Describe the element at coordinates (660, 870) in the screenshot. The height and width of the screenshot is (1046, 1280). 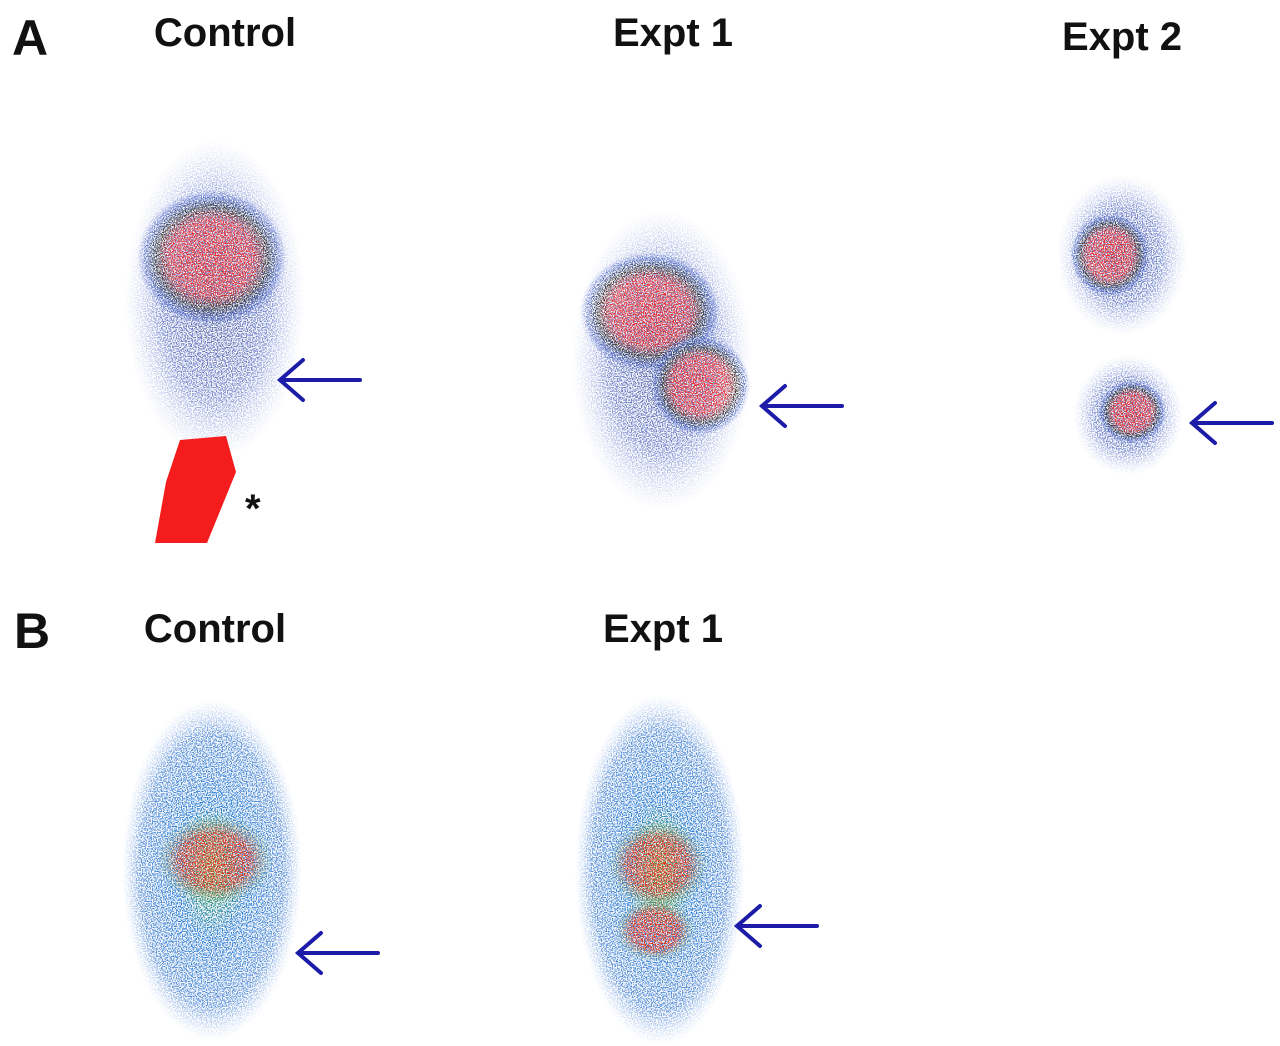
I see `scan-b-expt1` at that location.